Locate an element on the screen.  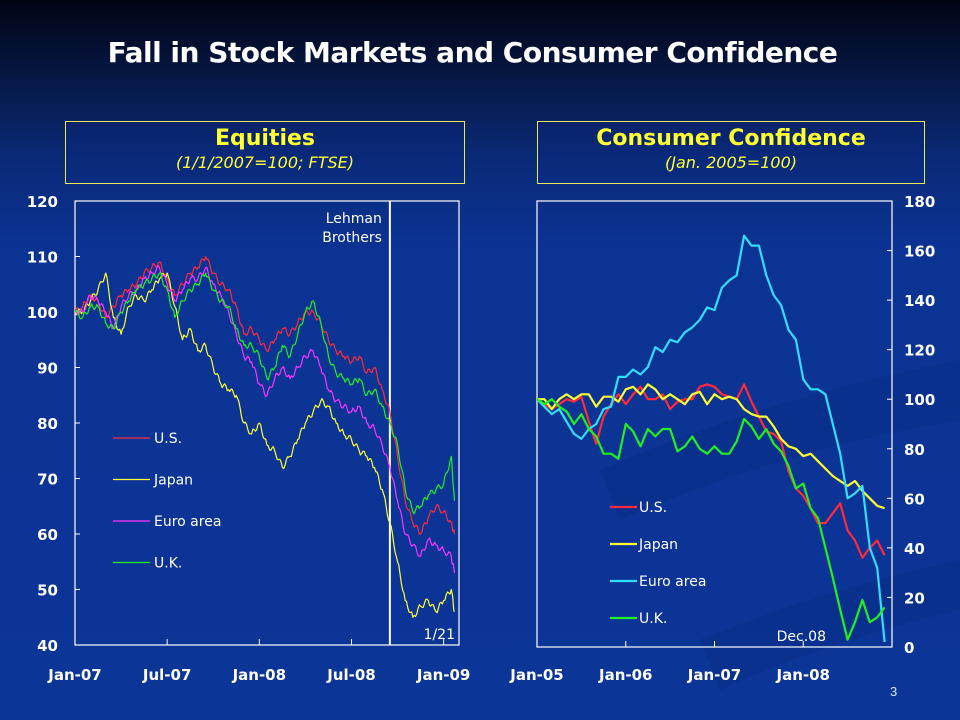
y-tick-label: 50 is located at coordinates (47, 591).